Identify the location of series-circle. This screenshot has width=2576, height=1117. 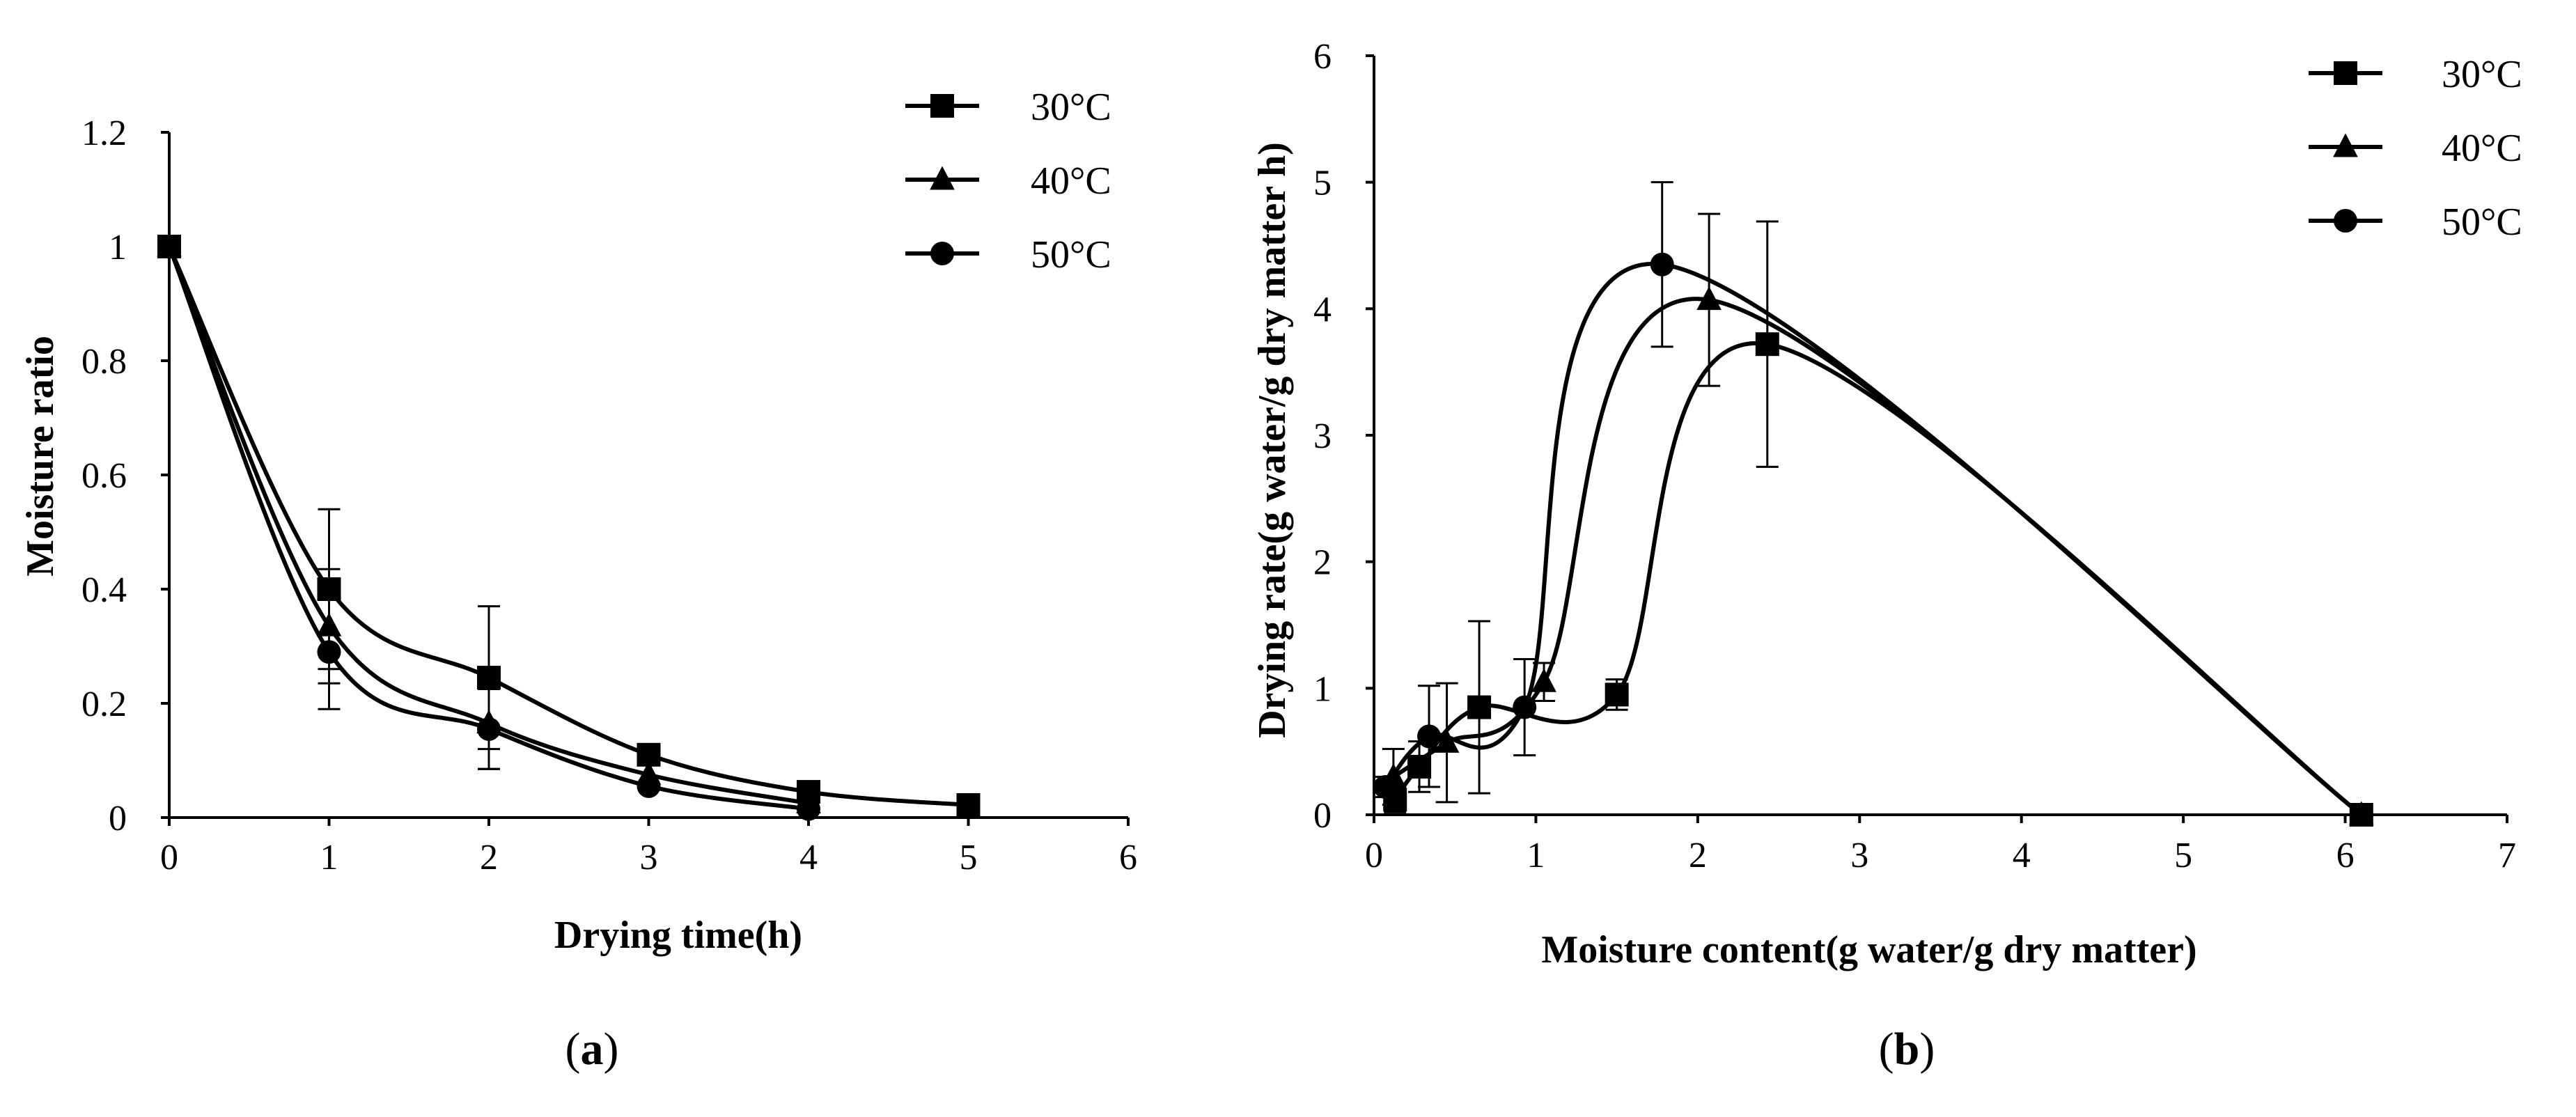
(488, 528).